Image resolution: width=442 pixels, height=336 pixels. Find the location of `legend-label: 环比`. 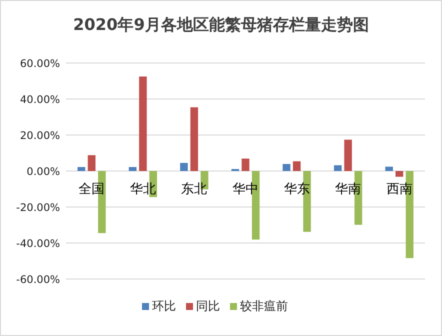

legend-label: 环比 is located at coordinates (164, 306).